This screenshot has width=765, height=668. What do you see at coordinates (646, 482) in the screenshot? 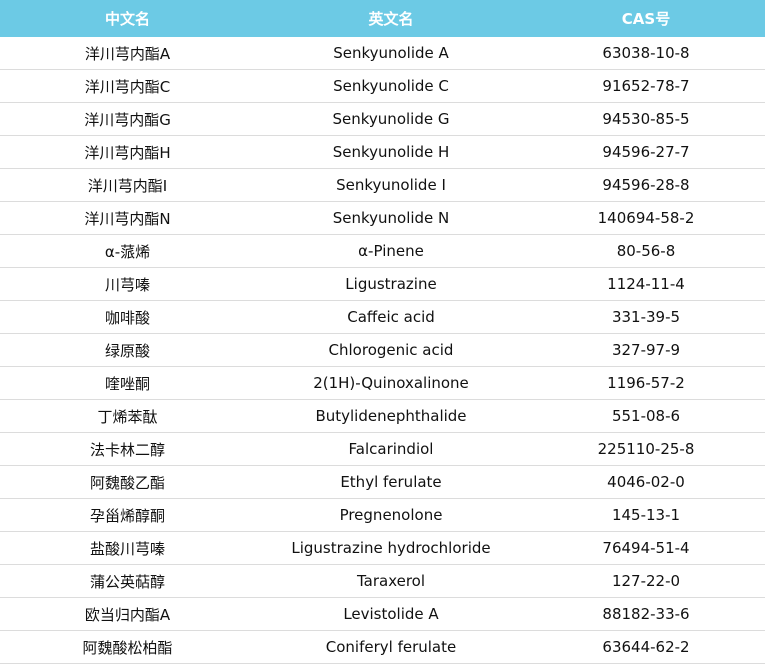
I see `cas-number-cell: 4046-02-0` at bounding box center [646, 482].